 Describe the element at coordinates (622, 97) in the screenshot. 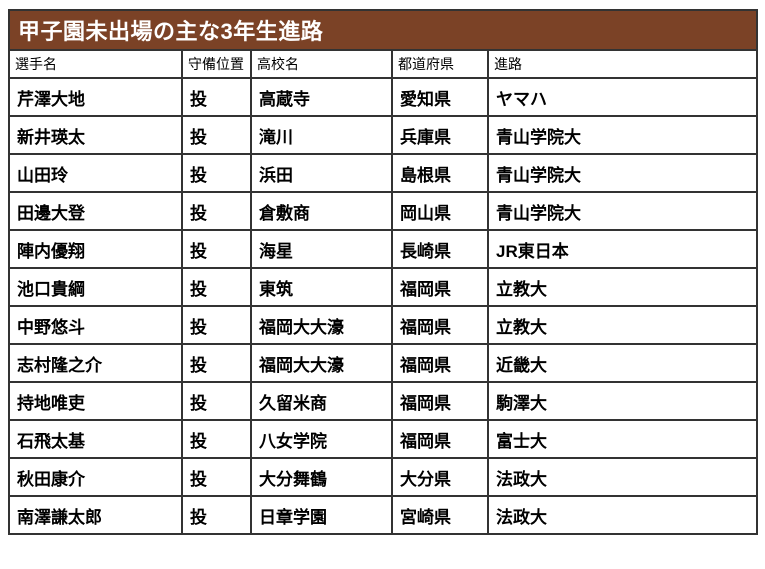

I see `table-cell: ヤマハ` at that location.